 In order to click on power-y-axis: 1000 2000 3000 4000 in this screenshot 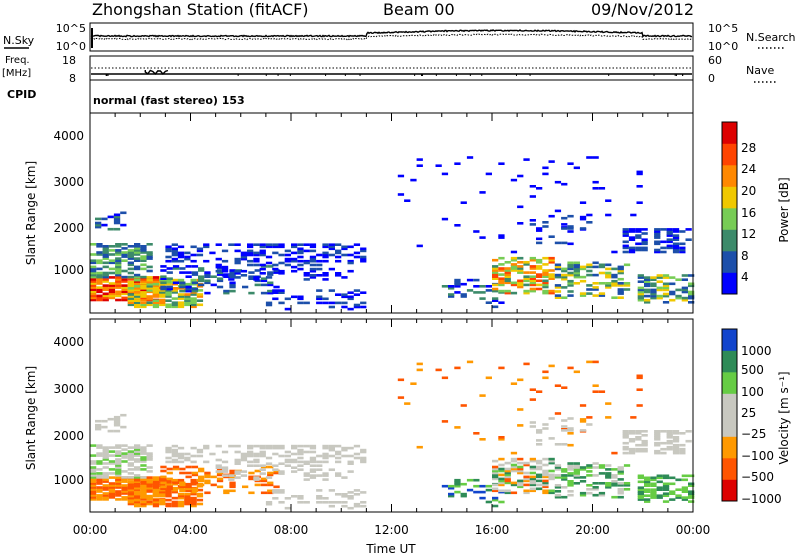, I will do `click(68, 203)`.